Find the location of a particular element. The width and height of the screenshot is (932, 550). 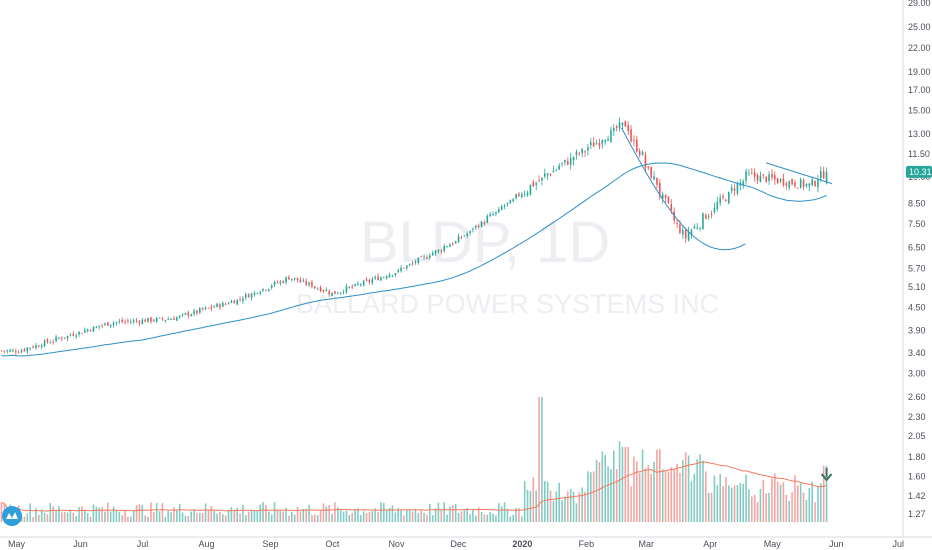

price-tick-label: 11.50 is located at coordinates (919, 154).